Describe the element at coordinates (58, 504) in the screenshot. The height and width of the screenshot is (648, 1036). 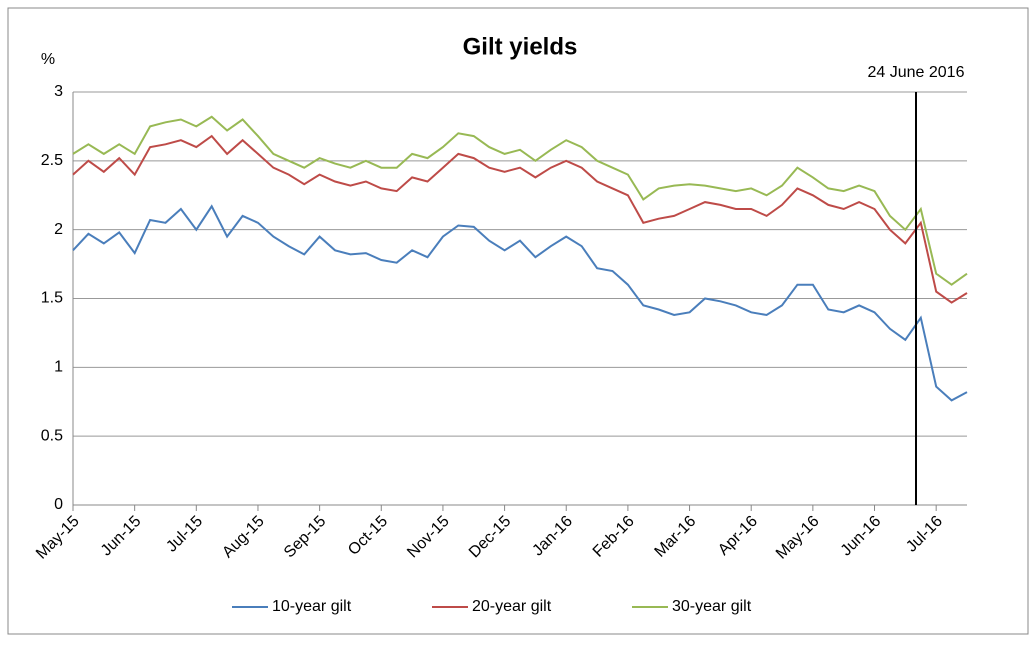
I see `y-tick-label: 0` at that location.